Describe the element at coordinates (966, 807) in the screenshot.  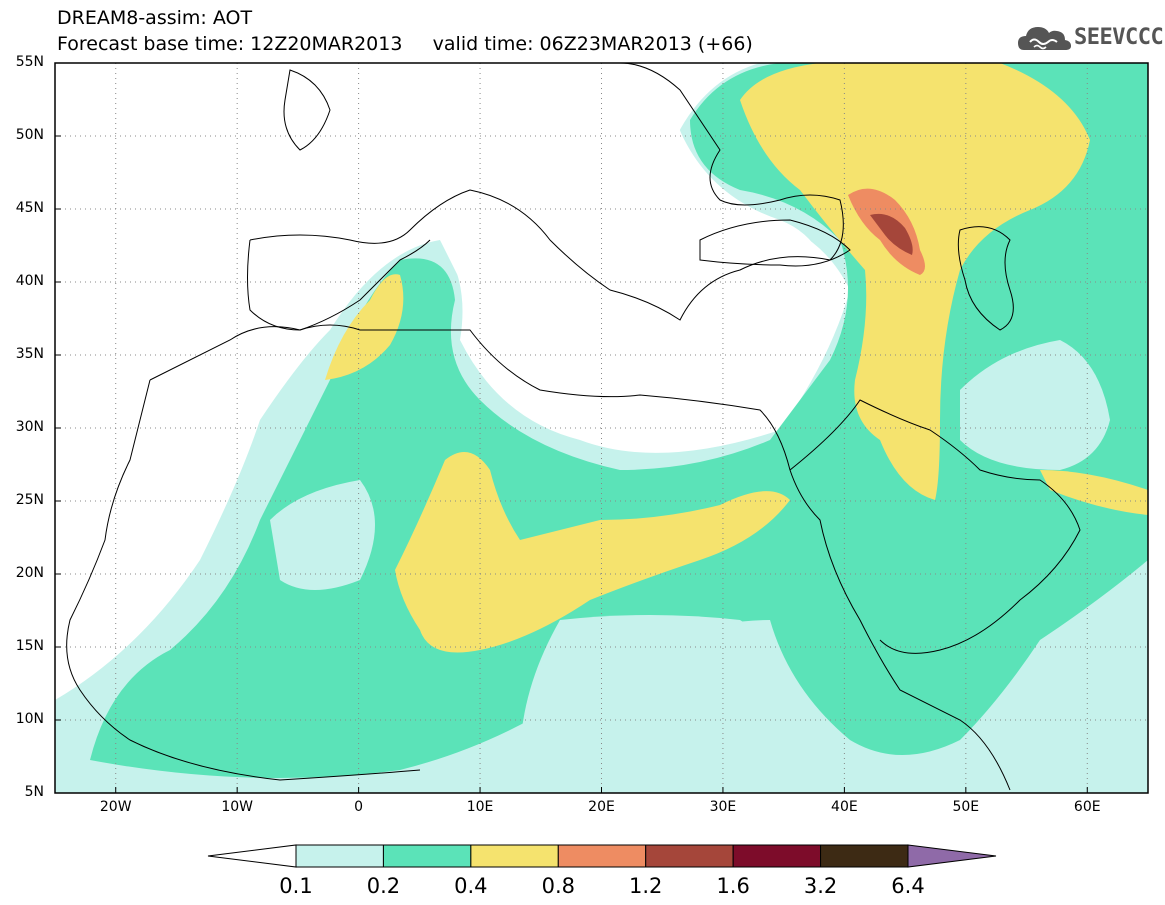
I see `x-tick-label: 50E` at that location.